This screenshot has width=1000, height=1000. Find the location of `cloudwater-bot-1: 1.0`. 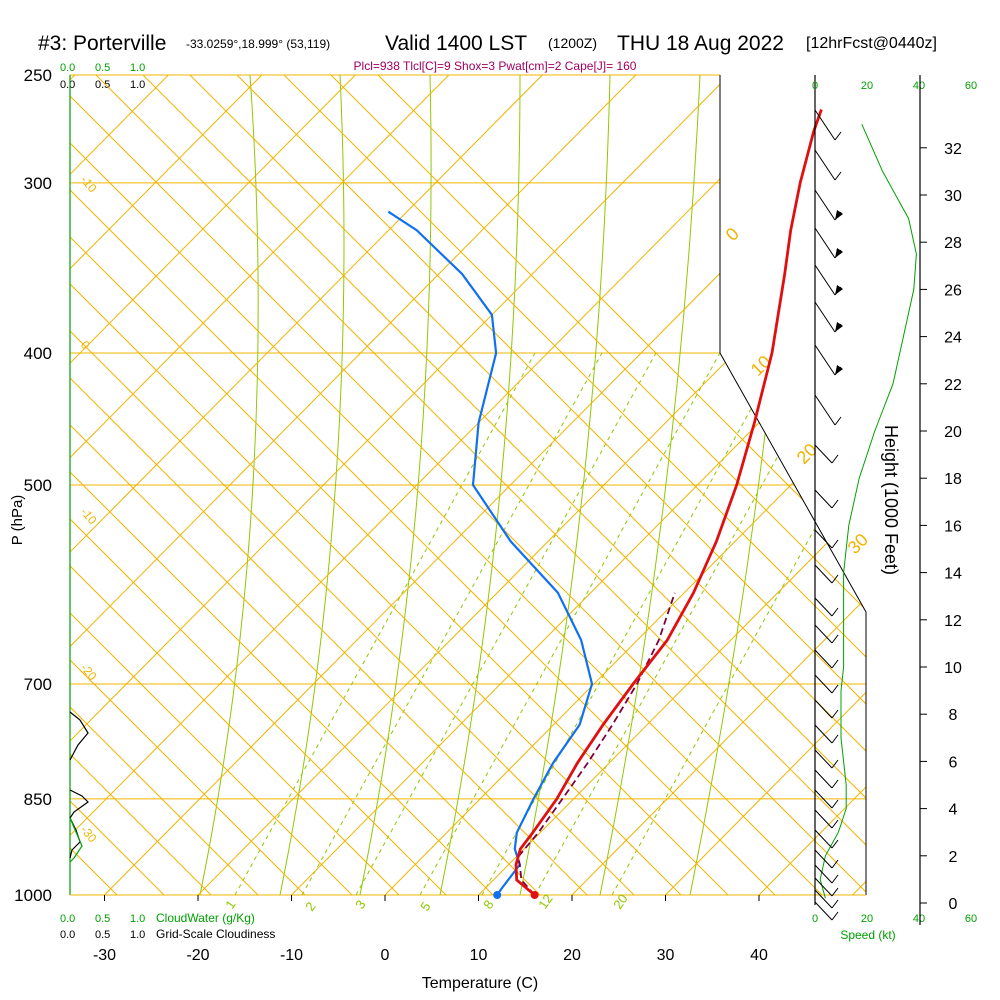

cloudwater-bot-1: 1.0 is located at coordinates (137, 919).